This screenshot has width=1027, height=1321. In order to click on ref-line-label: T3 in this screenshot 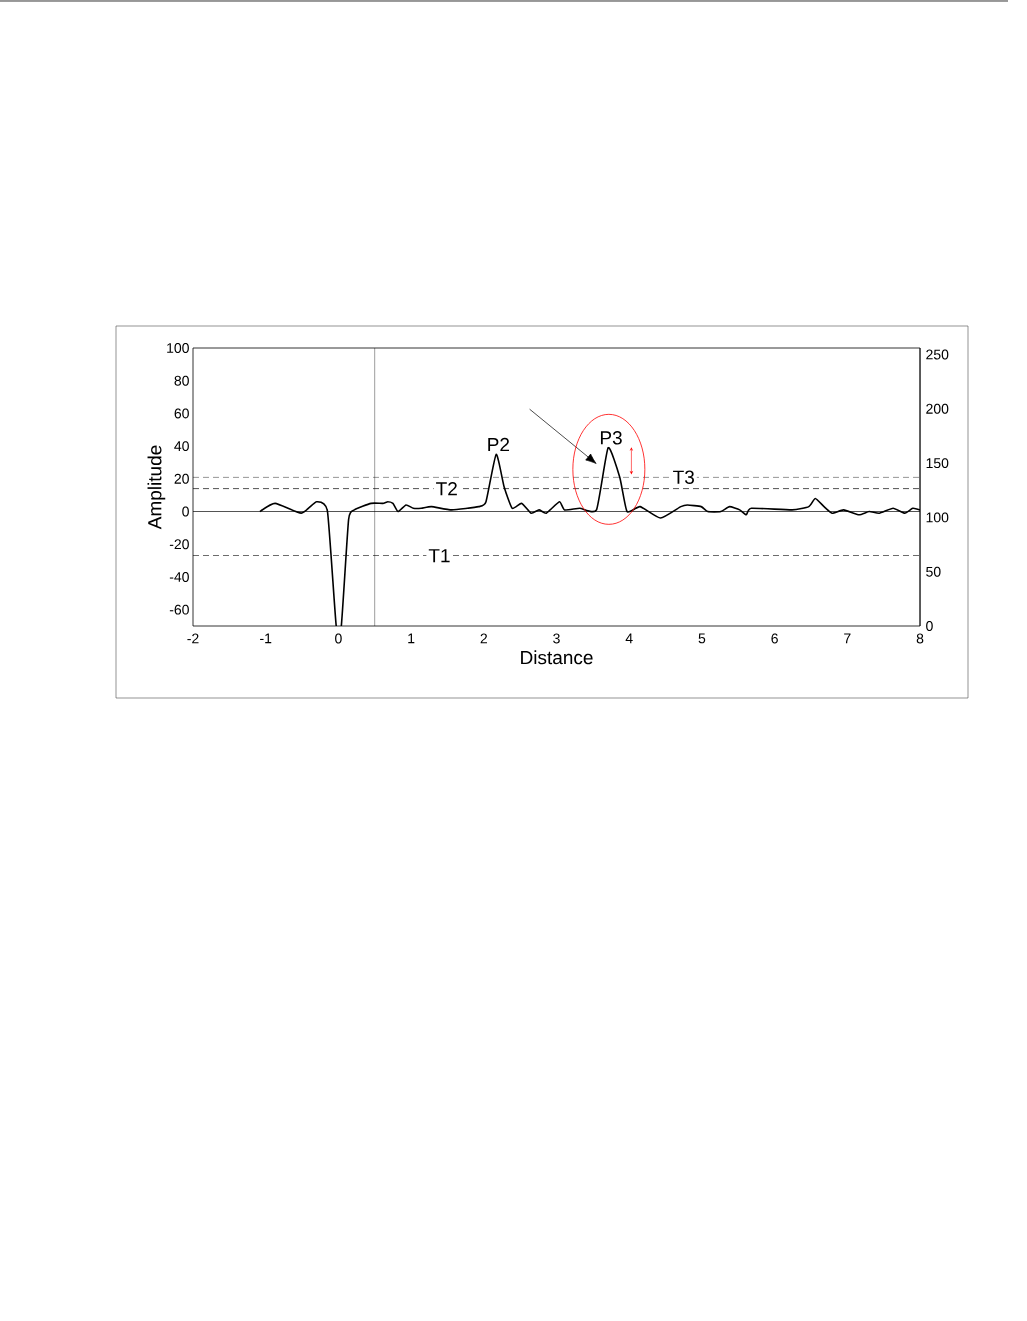, I will do `click(683, 477)`.